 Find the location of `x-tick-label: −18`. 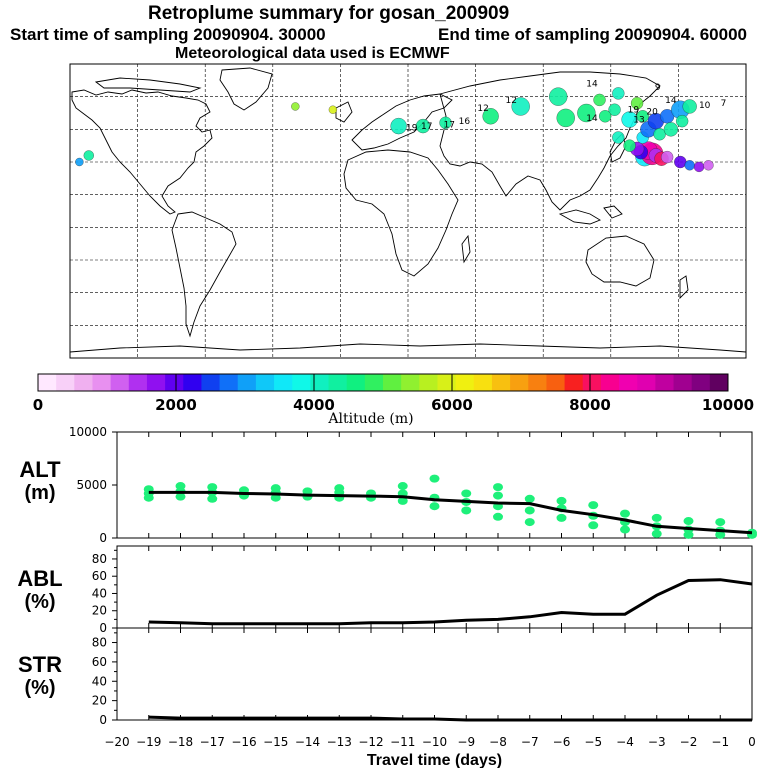

x-tick-label: −18 is located at coordinates (180, 742).